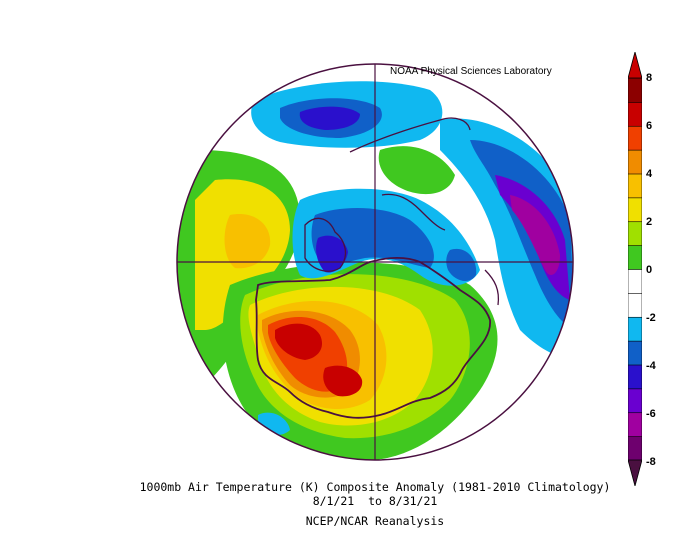 The image size is (700, 542). What do you see at coordinates (649, 270) in the screenshot?
I see `colorbar-label: 0` at bounding box center [649, 270].